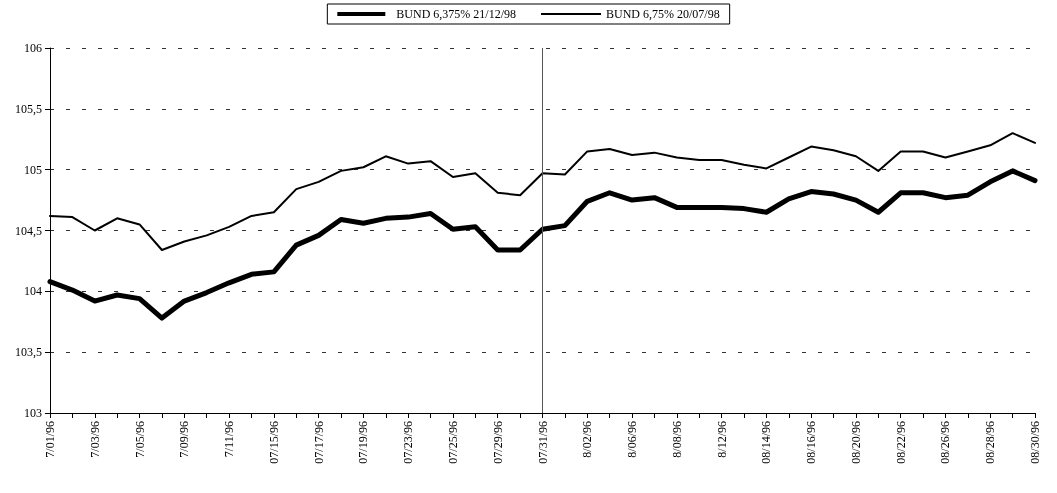  Describe the element at coordinates (184, 439) in the screenshot. I see `x-tick-label: 7/09/96` at that location.